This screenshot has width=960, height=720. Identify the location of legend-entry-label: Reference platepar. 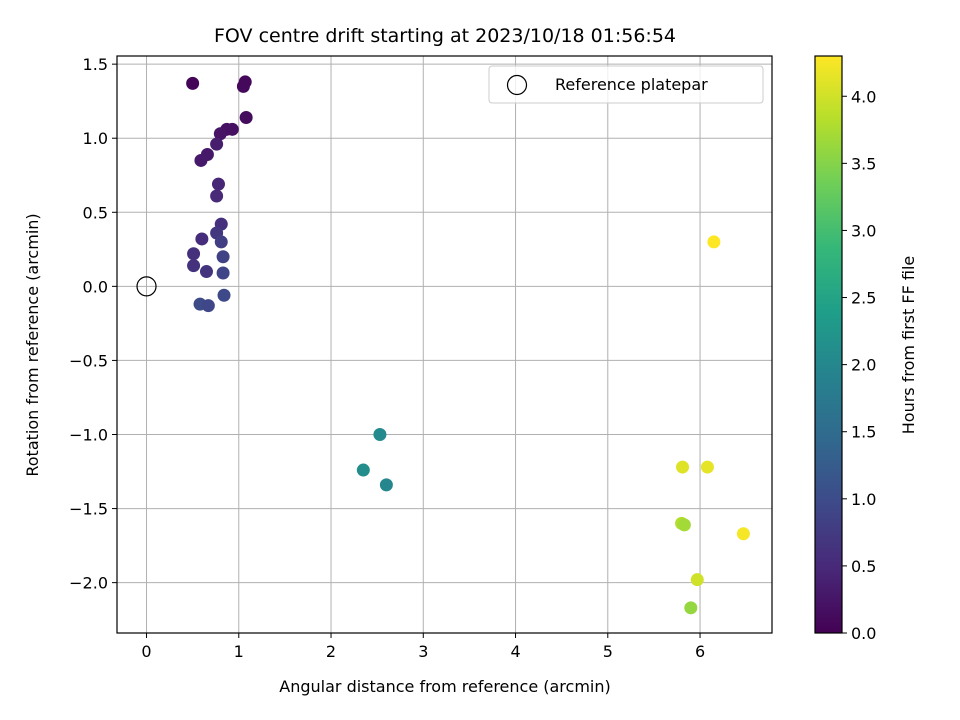
(631, 84).